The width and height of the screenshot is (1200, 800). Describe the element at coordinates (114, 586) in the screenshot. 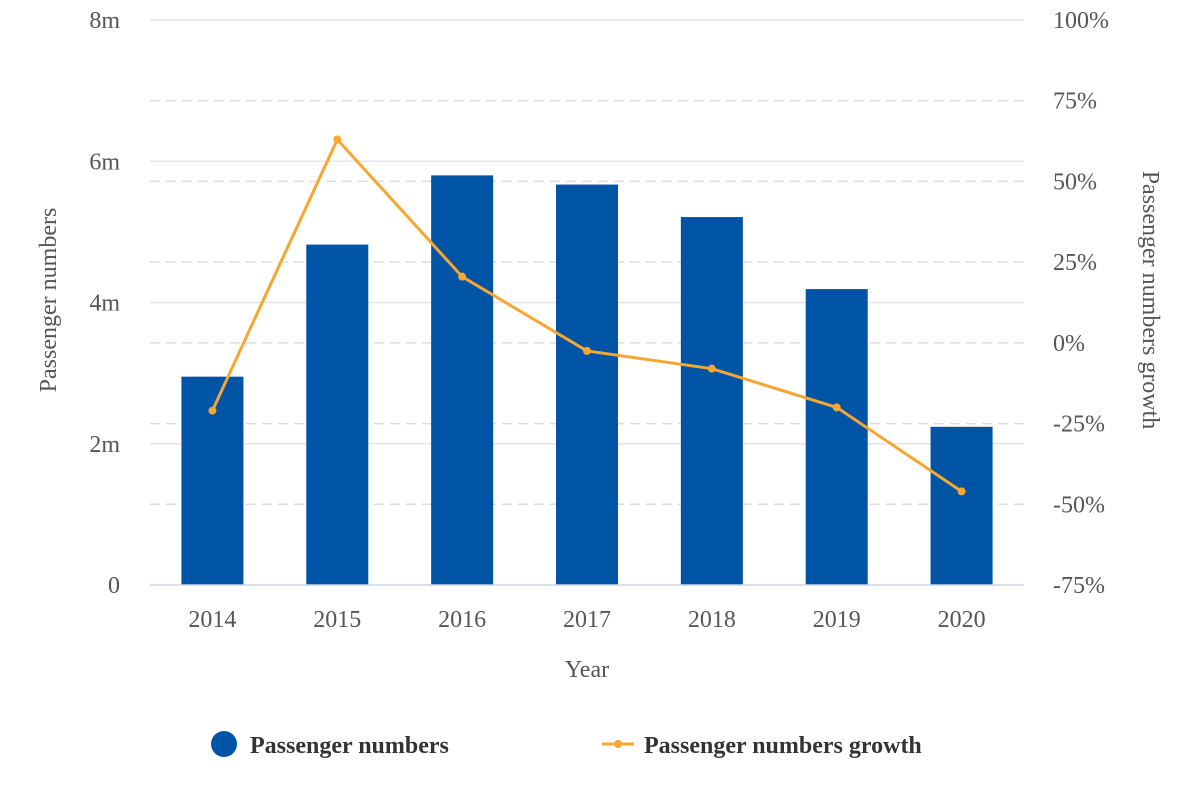

I see `y-left-tick-label: 0` at that location.